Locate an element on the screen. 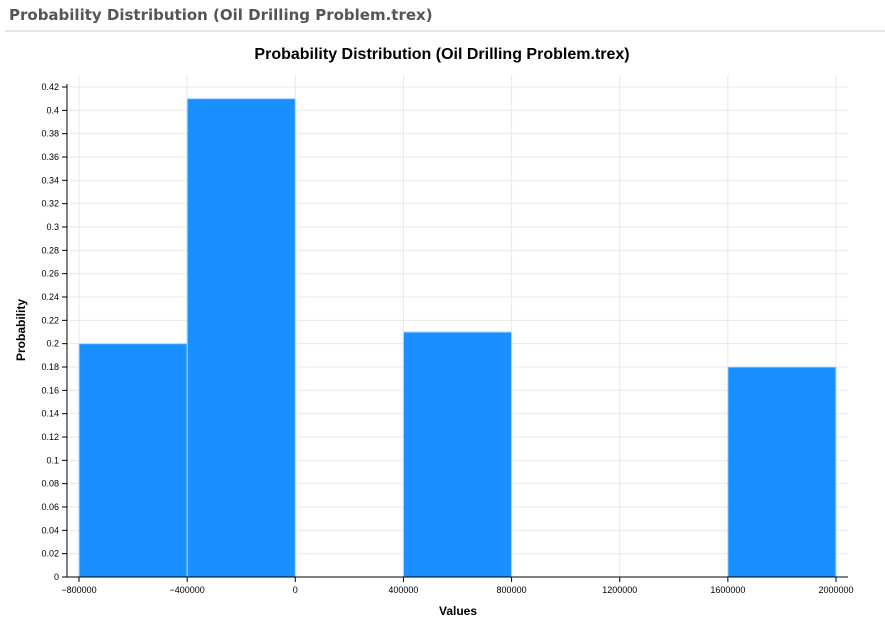 The height and width of the screenshot is (628, 885). y-tick-label: 0.22 is located at coordinates (50, 320).